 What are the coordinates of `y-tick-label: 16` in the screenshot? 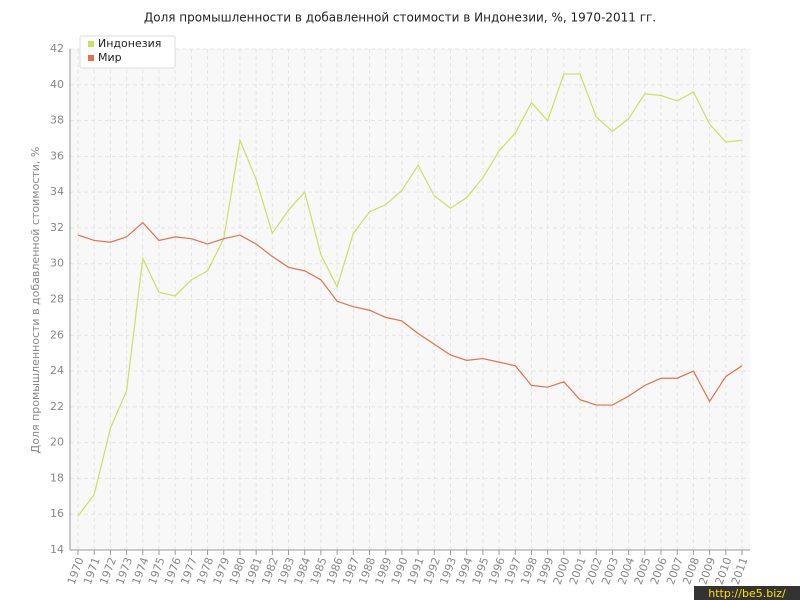 It's located at (57, 513).